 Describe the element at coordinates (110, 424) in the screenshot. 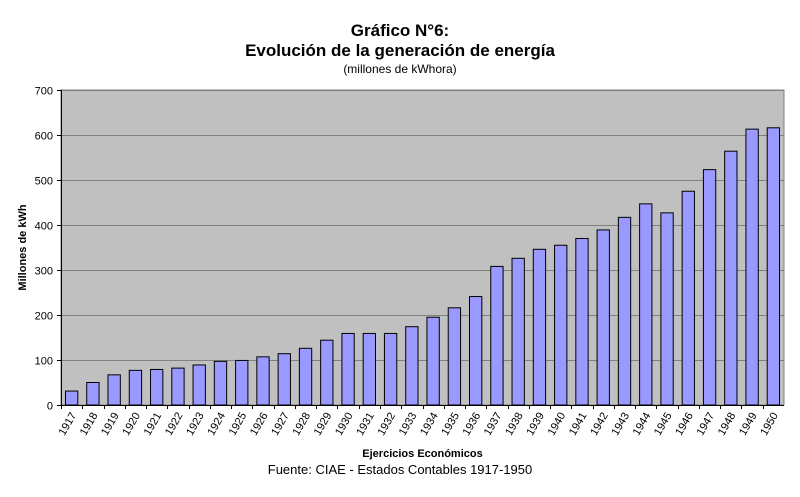

I see `x-tick-label: 1919` at that location.